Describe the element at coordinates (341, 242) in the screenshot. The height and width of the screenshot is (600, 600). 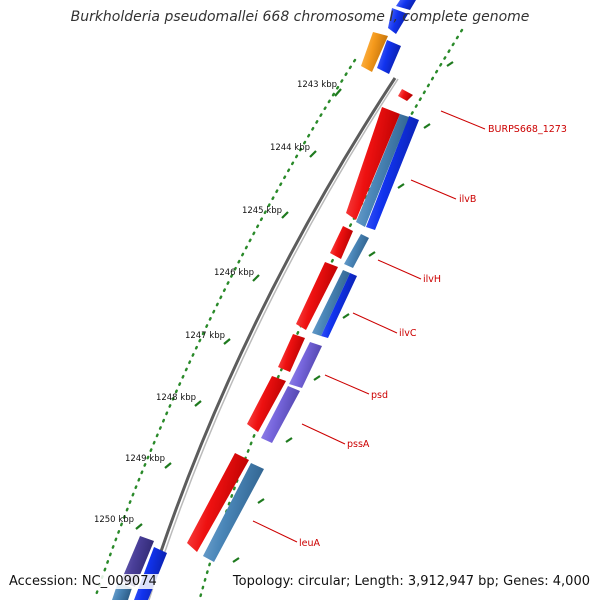
I see `gene-ilvh` at that location.